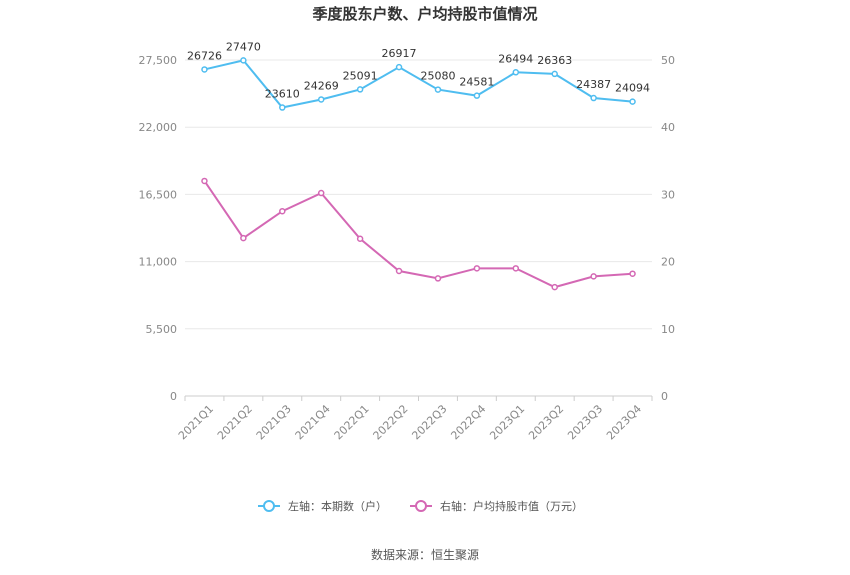 The height and width of the screenshot is (575, 850). I want to click on right-tick-label: 30, so click(668, 194).